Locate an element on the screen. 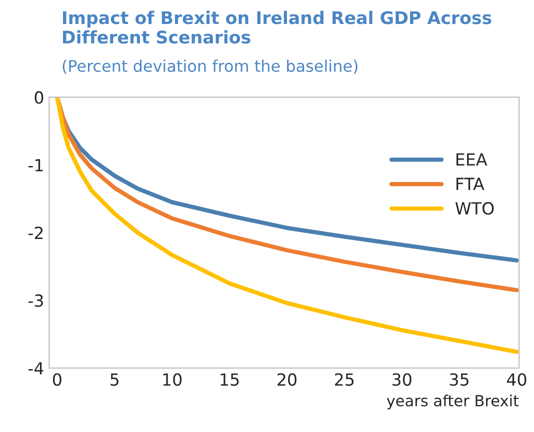 The width and height of the screenshot is (534, 432). y-tick-label: -1 is located at coordinates (35, 165).